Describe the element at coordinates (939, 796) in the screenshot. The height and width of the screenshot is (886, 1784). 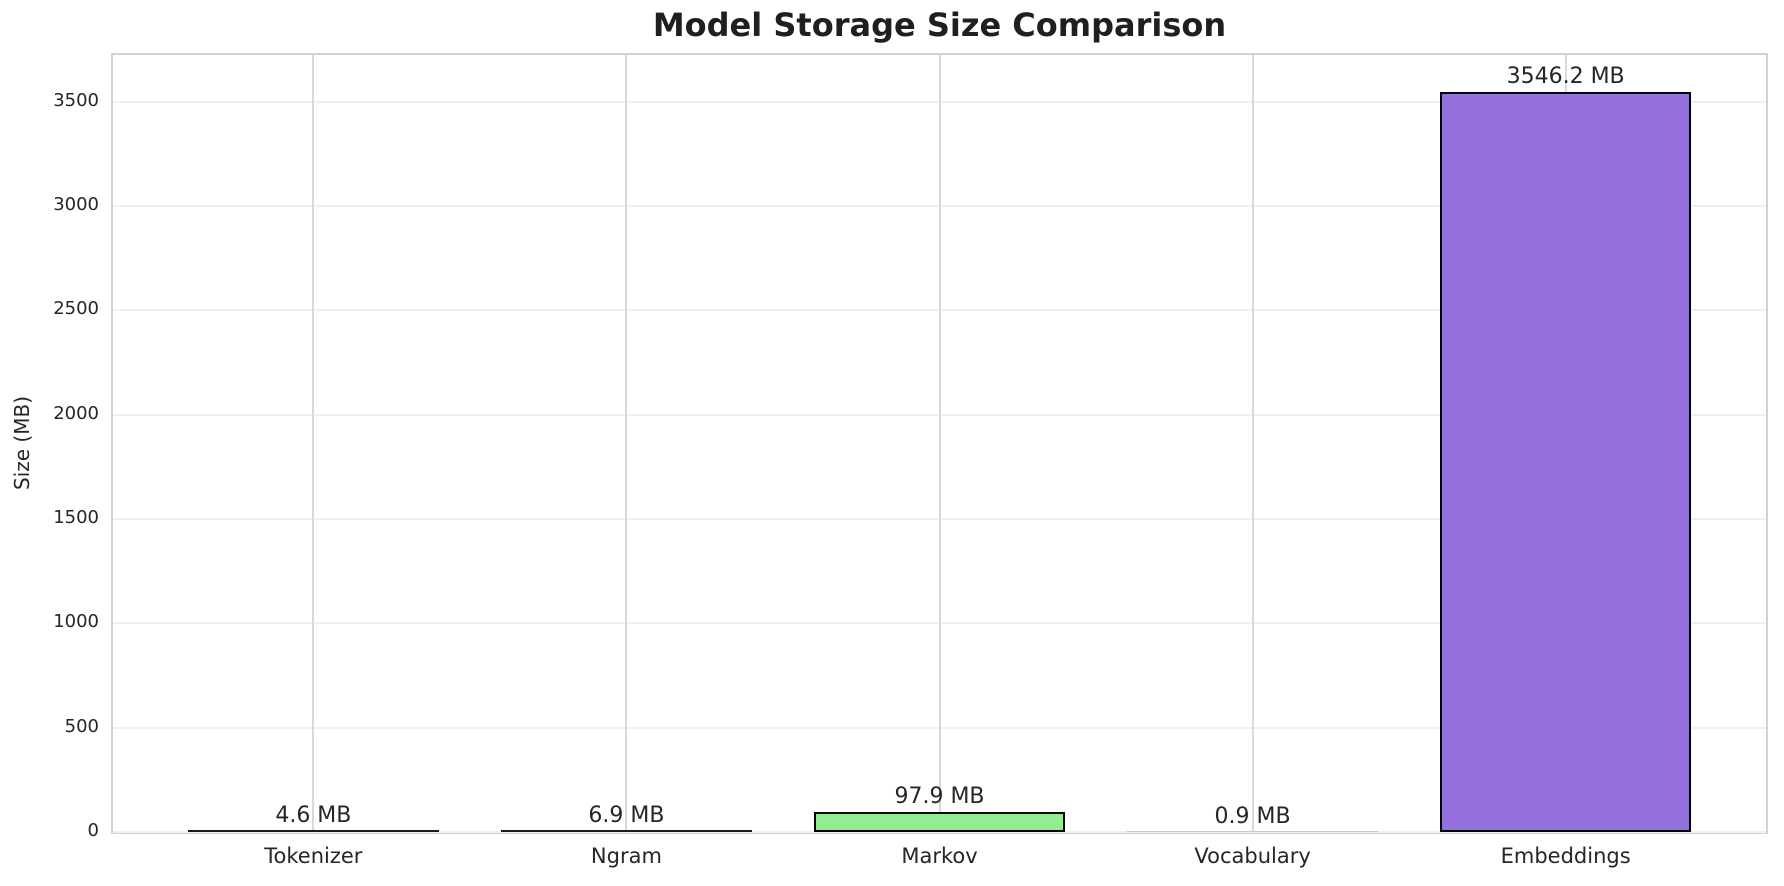
I see `bar-value-label: 97.9 MB` at that location.